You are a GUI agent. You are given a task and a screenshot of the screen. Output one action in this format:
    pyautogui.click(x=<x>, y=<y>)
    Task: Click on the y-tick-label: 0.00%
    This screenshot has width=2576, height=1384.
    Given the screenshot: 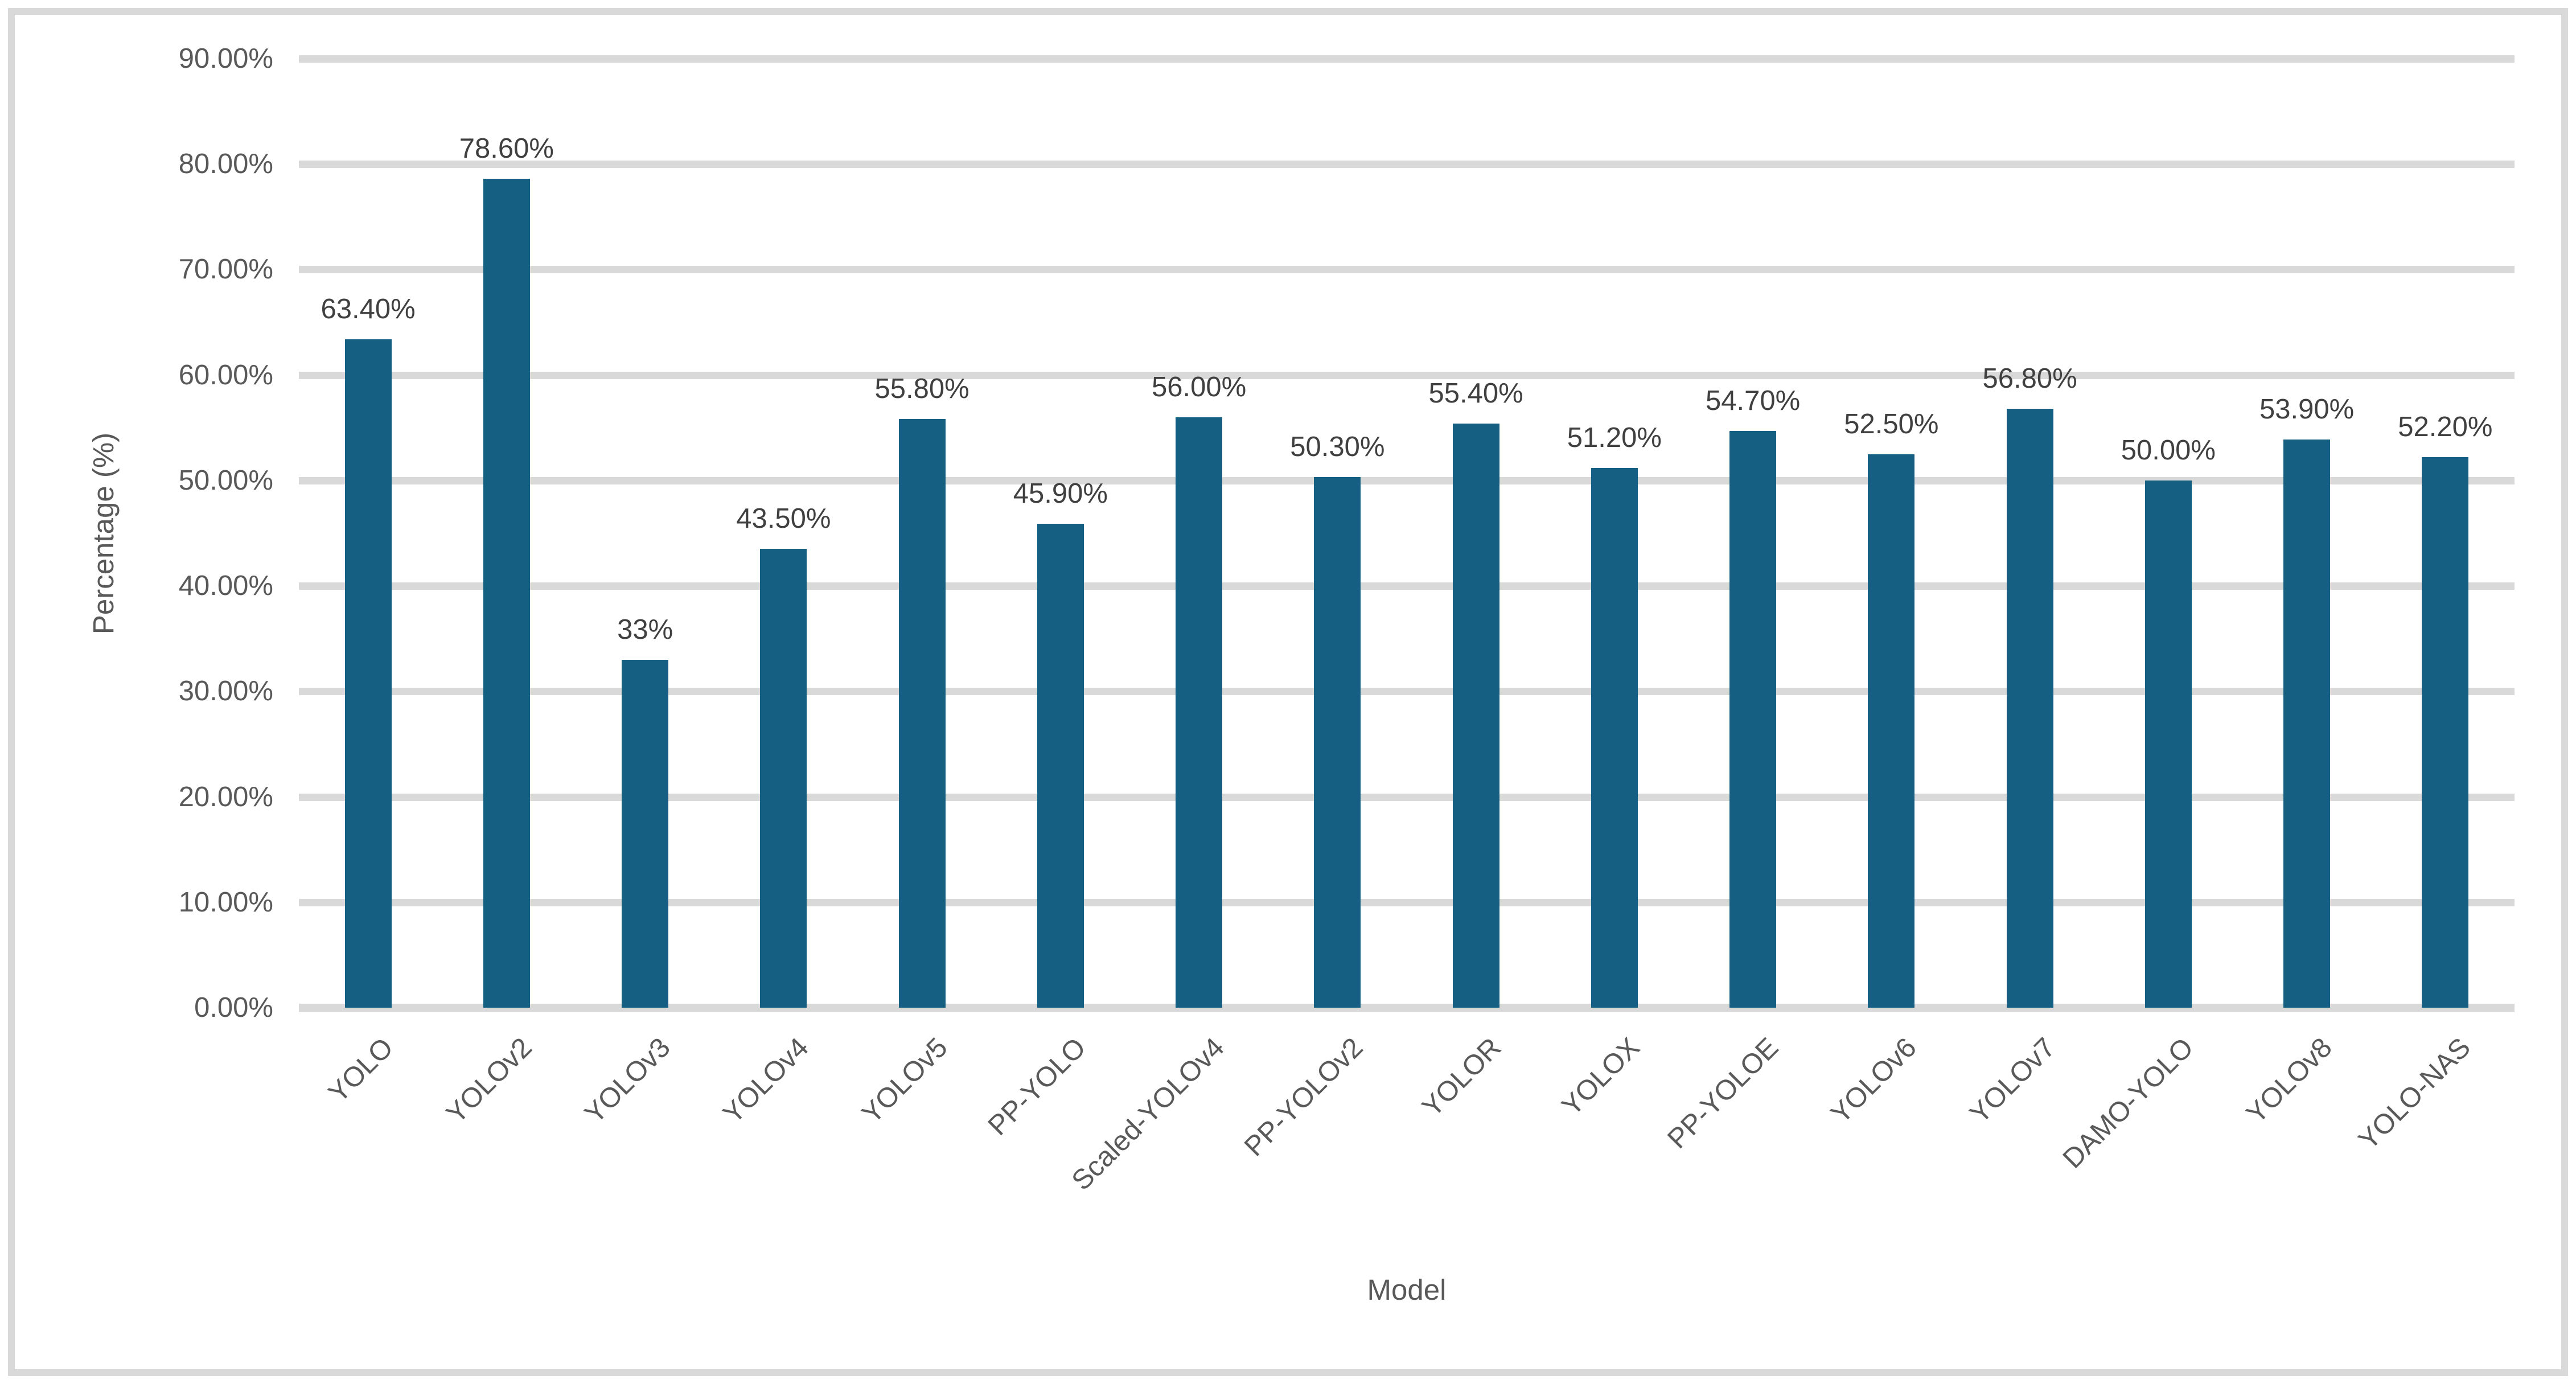 What is the action you would take?
    pyautogui.click(x=233, y=1007)
    